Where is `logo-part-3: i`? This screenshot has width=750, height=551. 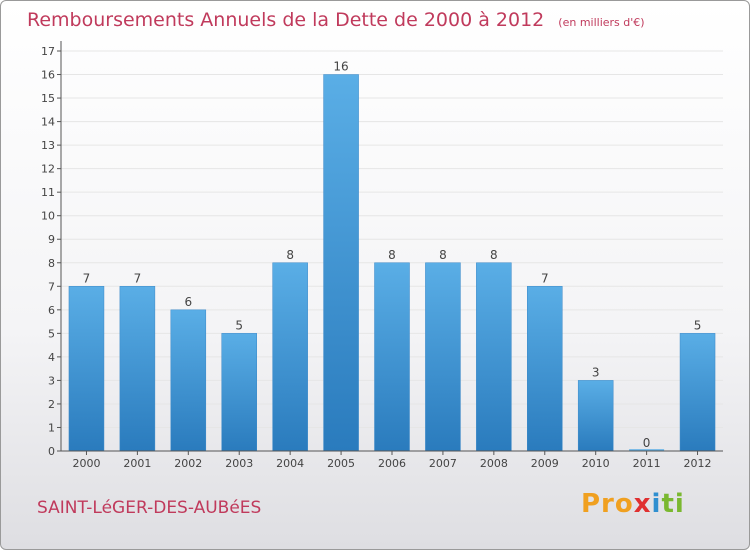 logo-part-3: i is located at coordinates (656, 504).